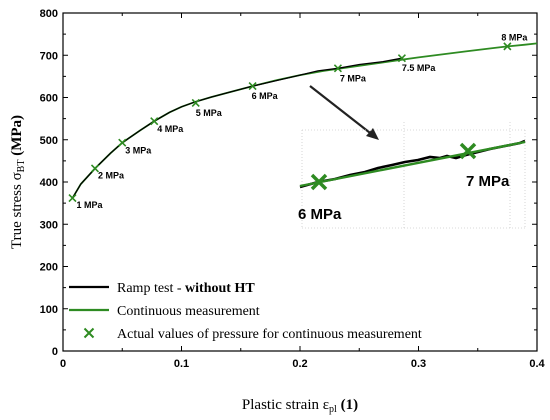  I want to click on pressure-annotation-label: 6 MPa, so click(265, 96).